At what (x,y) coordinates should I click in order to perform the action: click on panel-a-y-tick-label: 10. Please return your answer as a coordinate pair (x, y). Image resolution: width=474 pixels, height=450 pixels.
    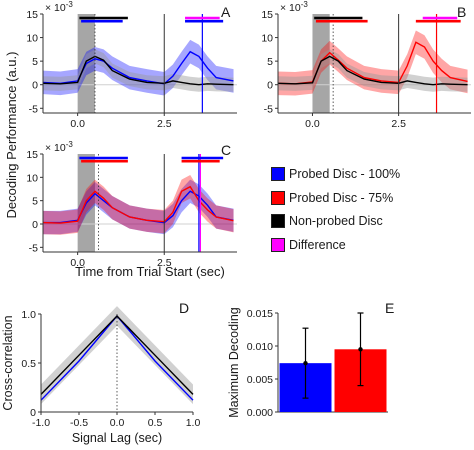
    Looking at the image, I should click on (32, 39).